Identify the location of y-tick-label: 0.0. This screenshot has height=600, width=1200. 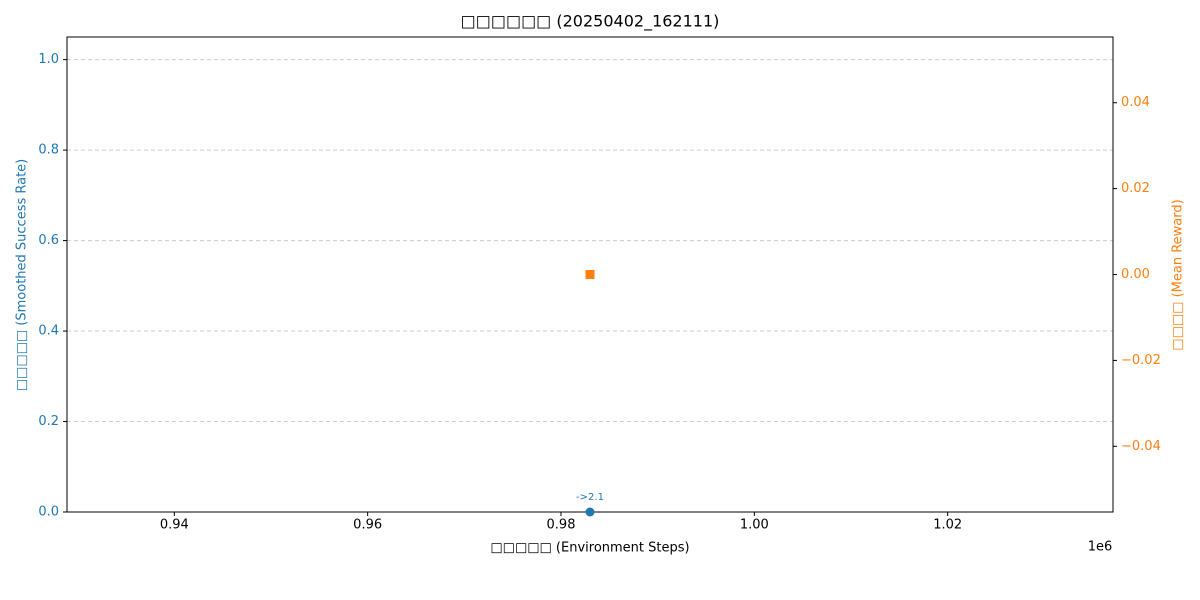
(48, 512).